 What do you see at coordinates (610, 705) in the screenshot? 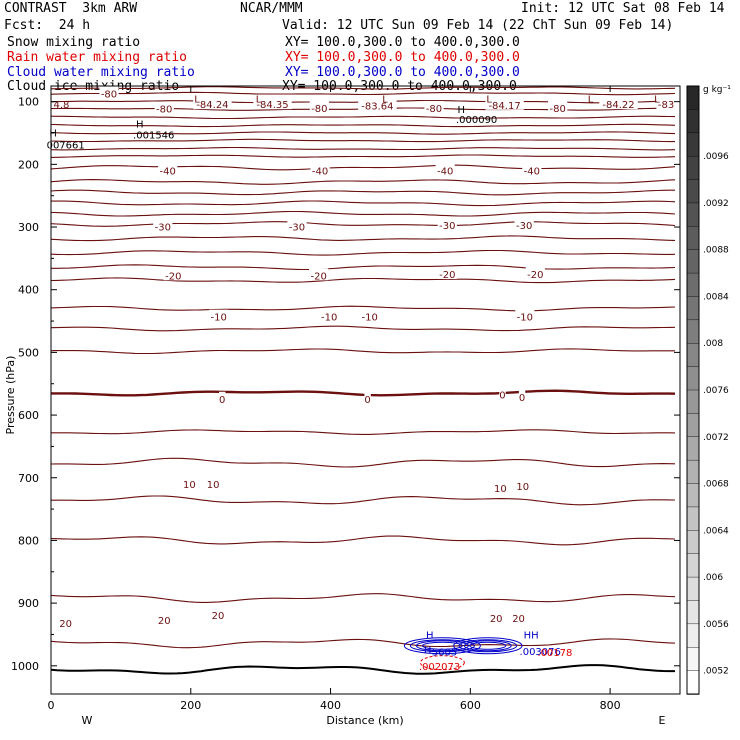
I see `x-tick-label: 800` at bounding box center [610, 705].